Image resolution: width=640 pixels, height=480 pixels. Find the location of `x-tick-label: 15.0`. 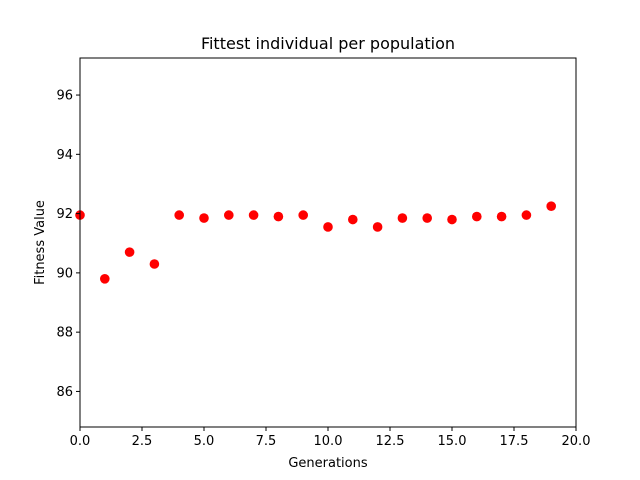

x-tick-label: 15.0 is located at coordinates (452, 441).